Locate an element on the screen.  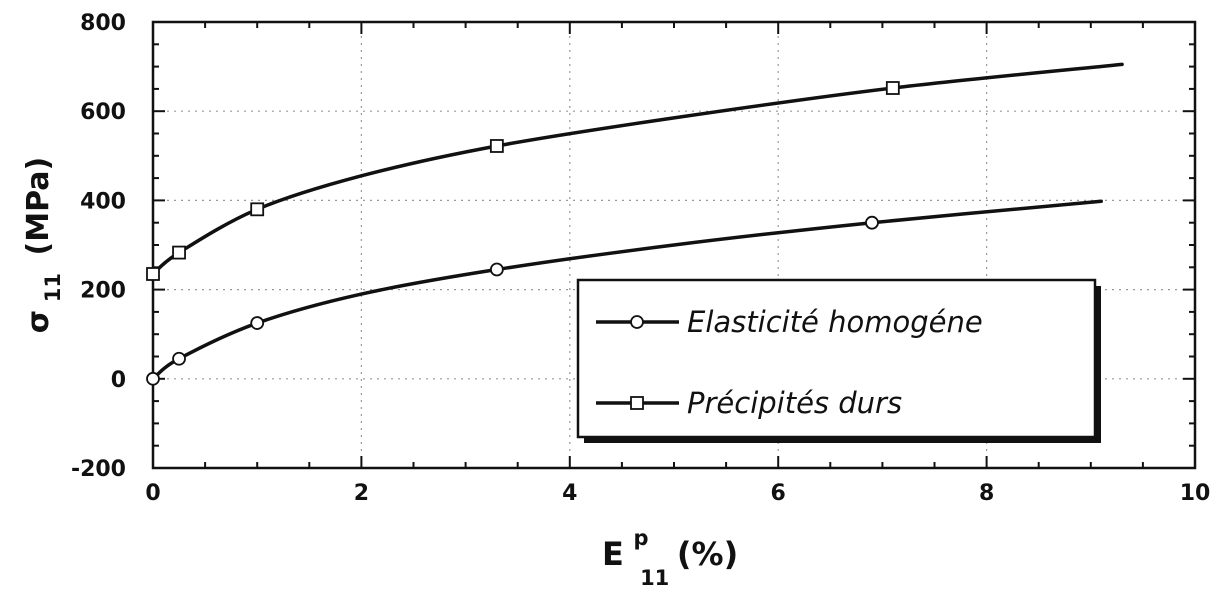
legend-elasticite-label: Elasticité homogéne is located at coordinates (835, 322).